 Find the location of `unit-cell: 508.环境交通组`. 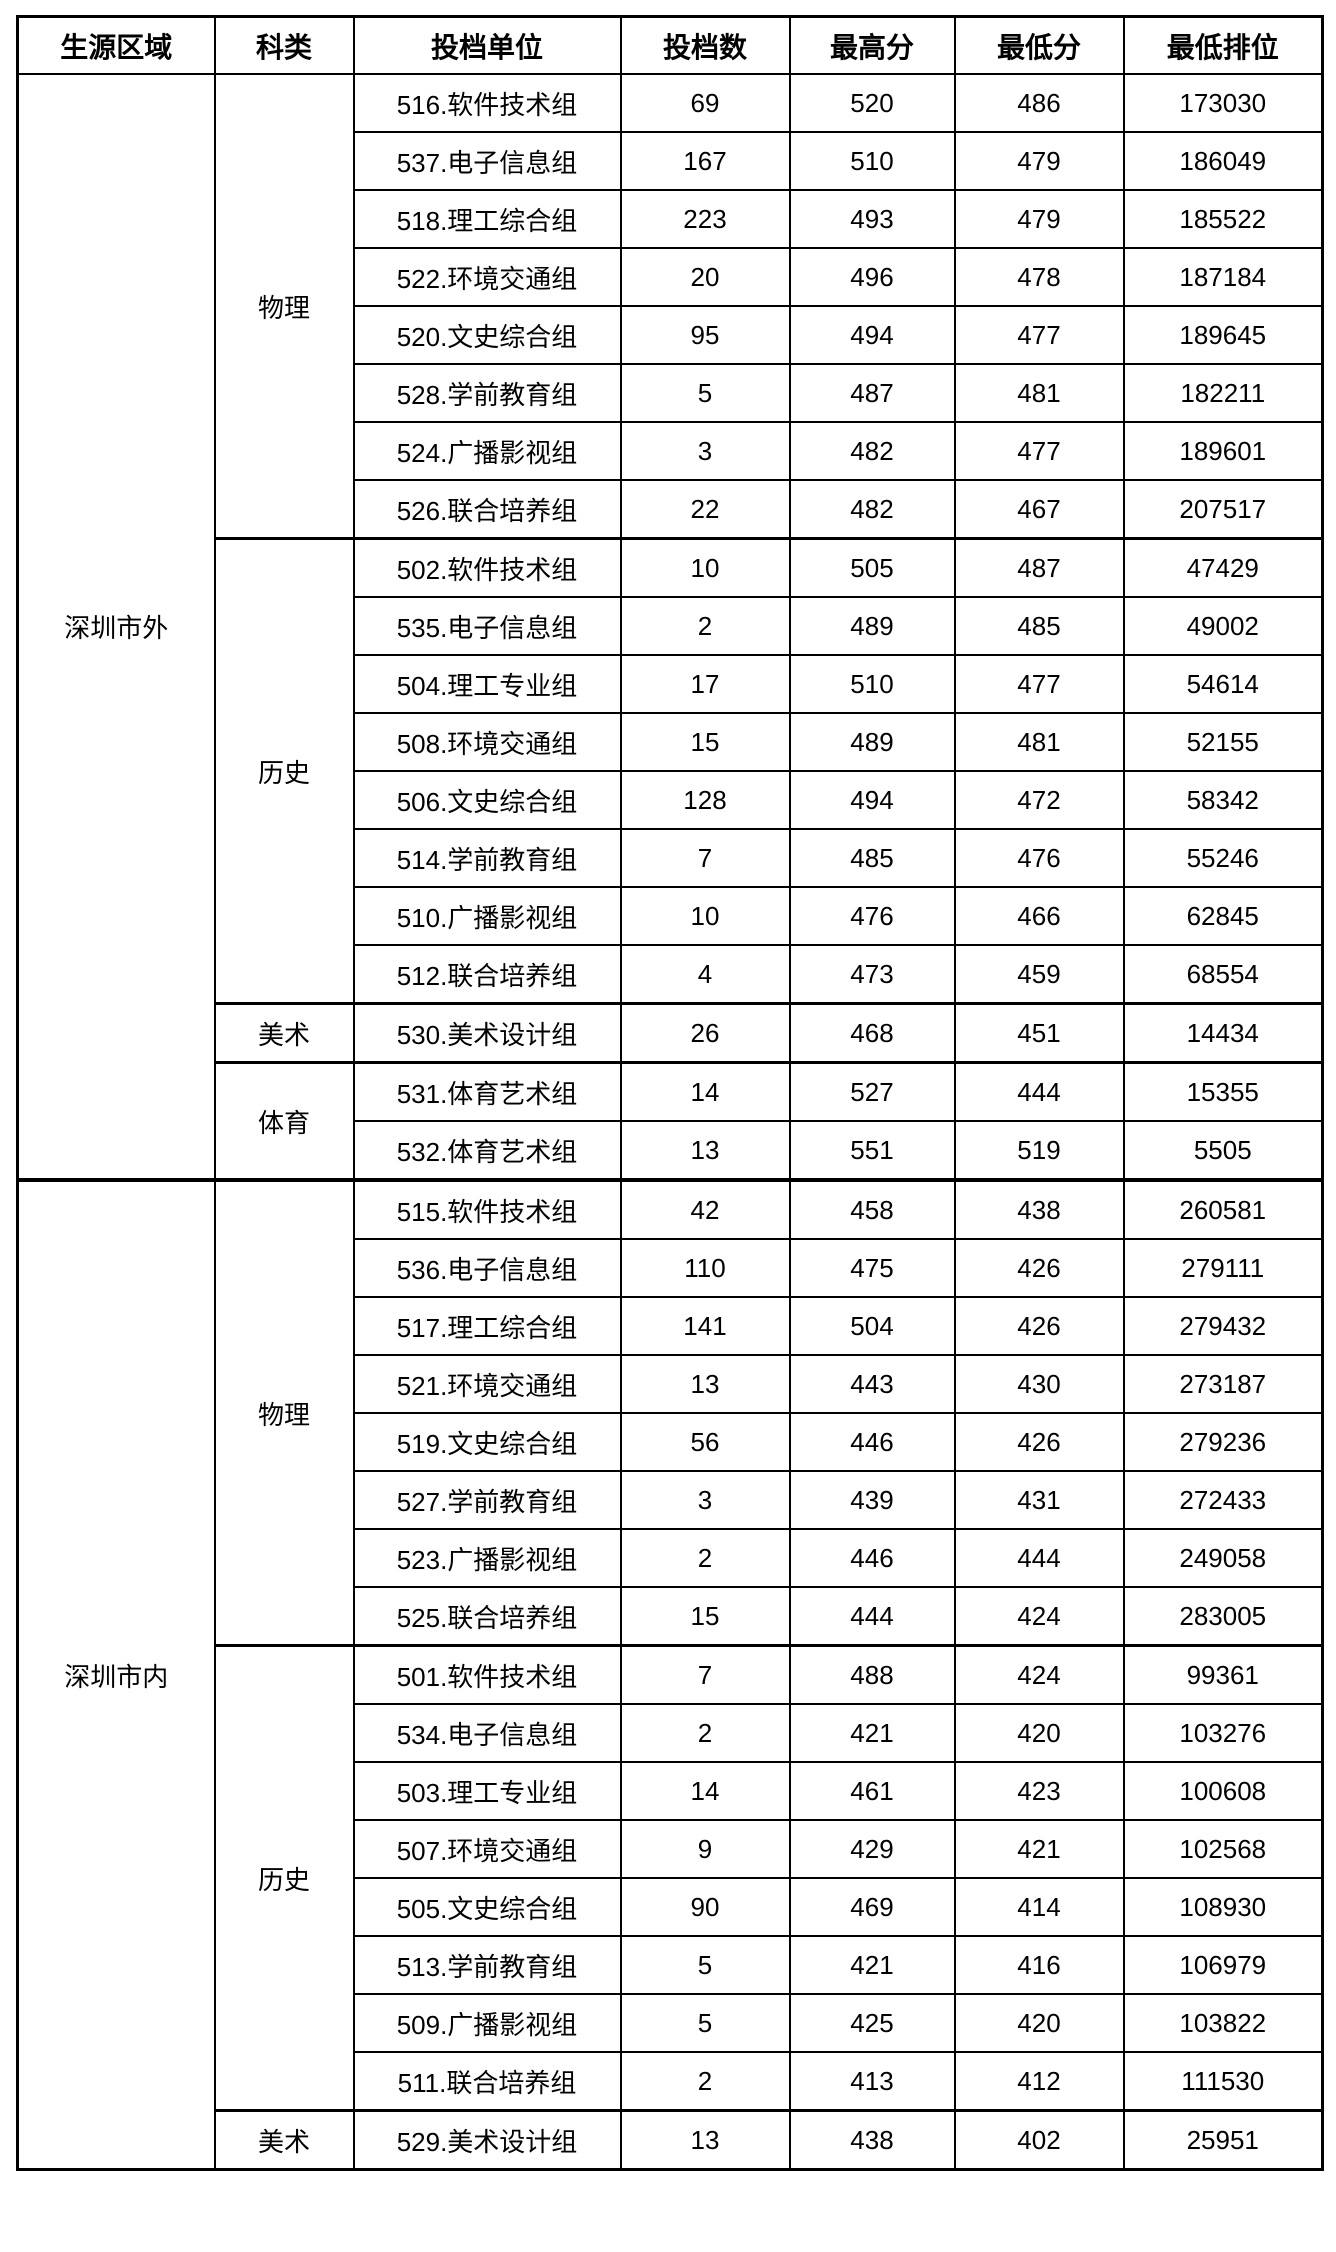

unit-cell: 508.环境交通组 is located at coordinates (487, 742).